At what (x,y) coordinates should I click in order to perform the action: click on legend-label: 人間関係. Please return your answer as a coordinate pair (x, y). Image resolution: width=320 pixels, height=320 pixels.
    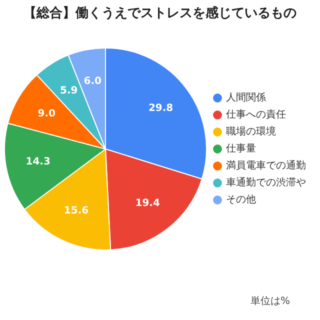
    Looking at the image, I should click on (246, 98).